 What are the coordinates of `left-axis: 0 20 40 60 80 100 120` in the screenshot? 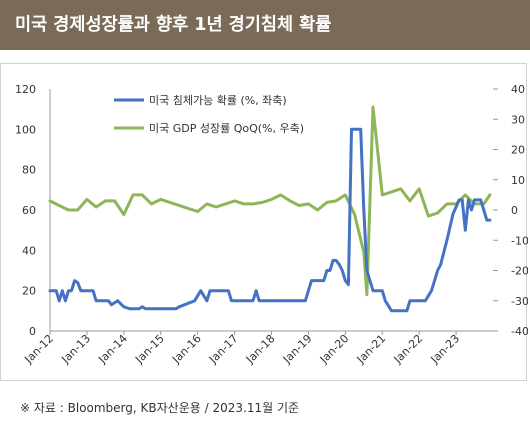 It's located at (33, 210).